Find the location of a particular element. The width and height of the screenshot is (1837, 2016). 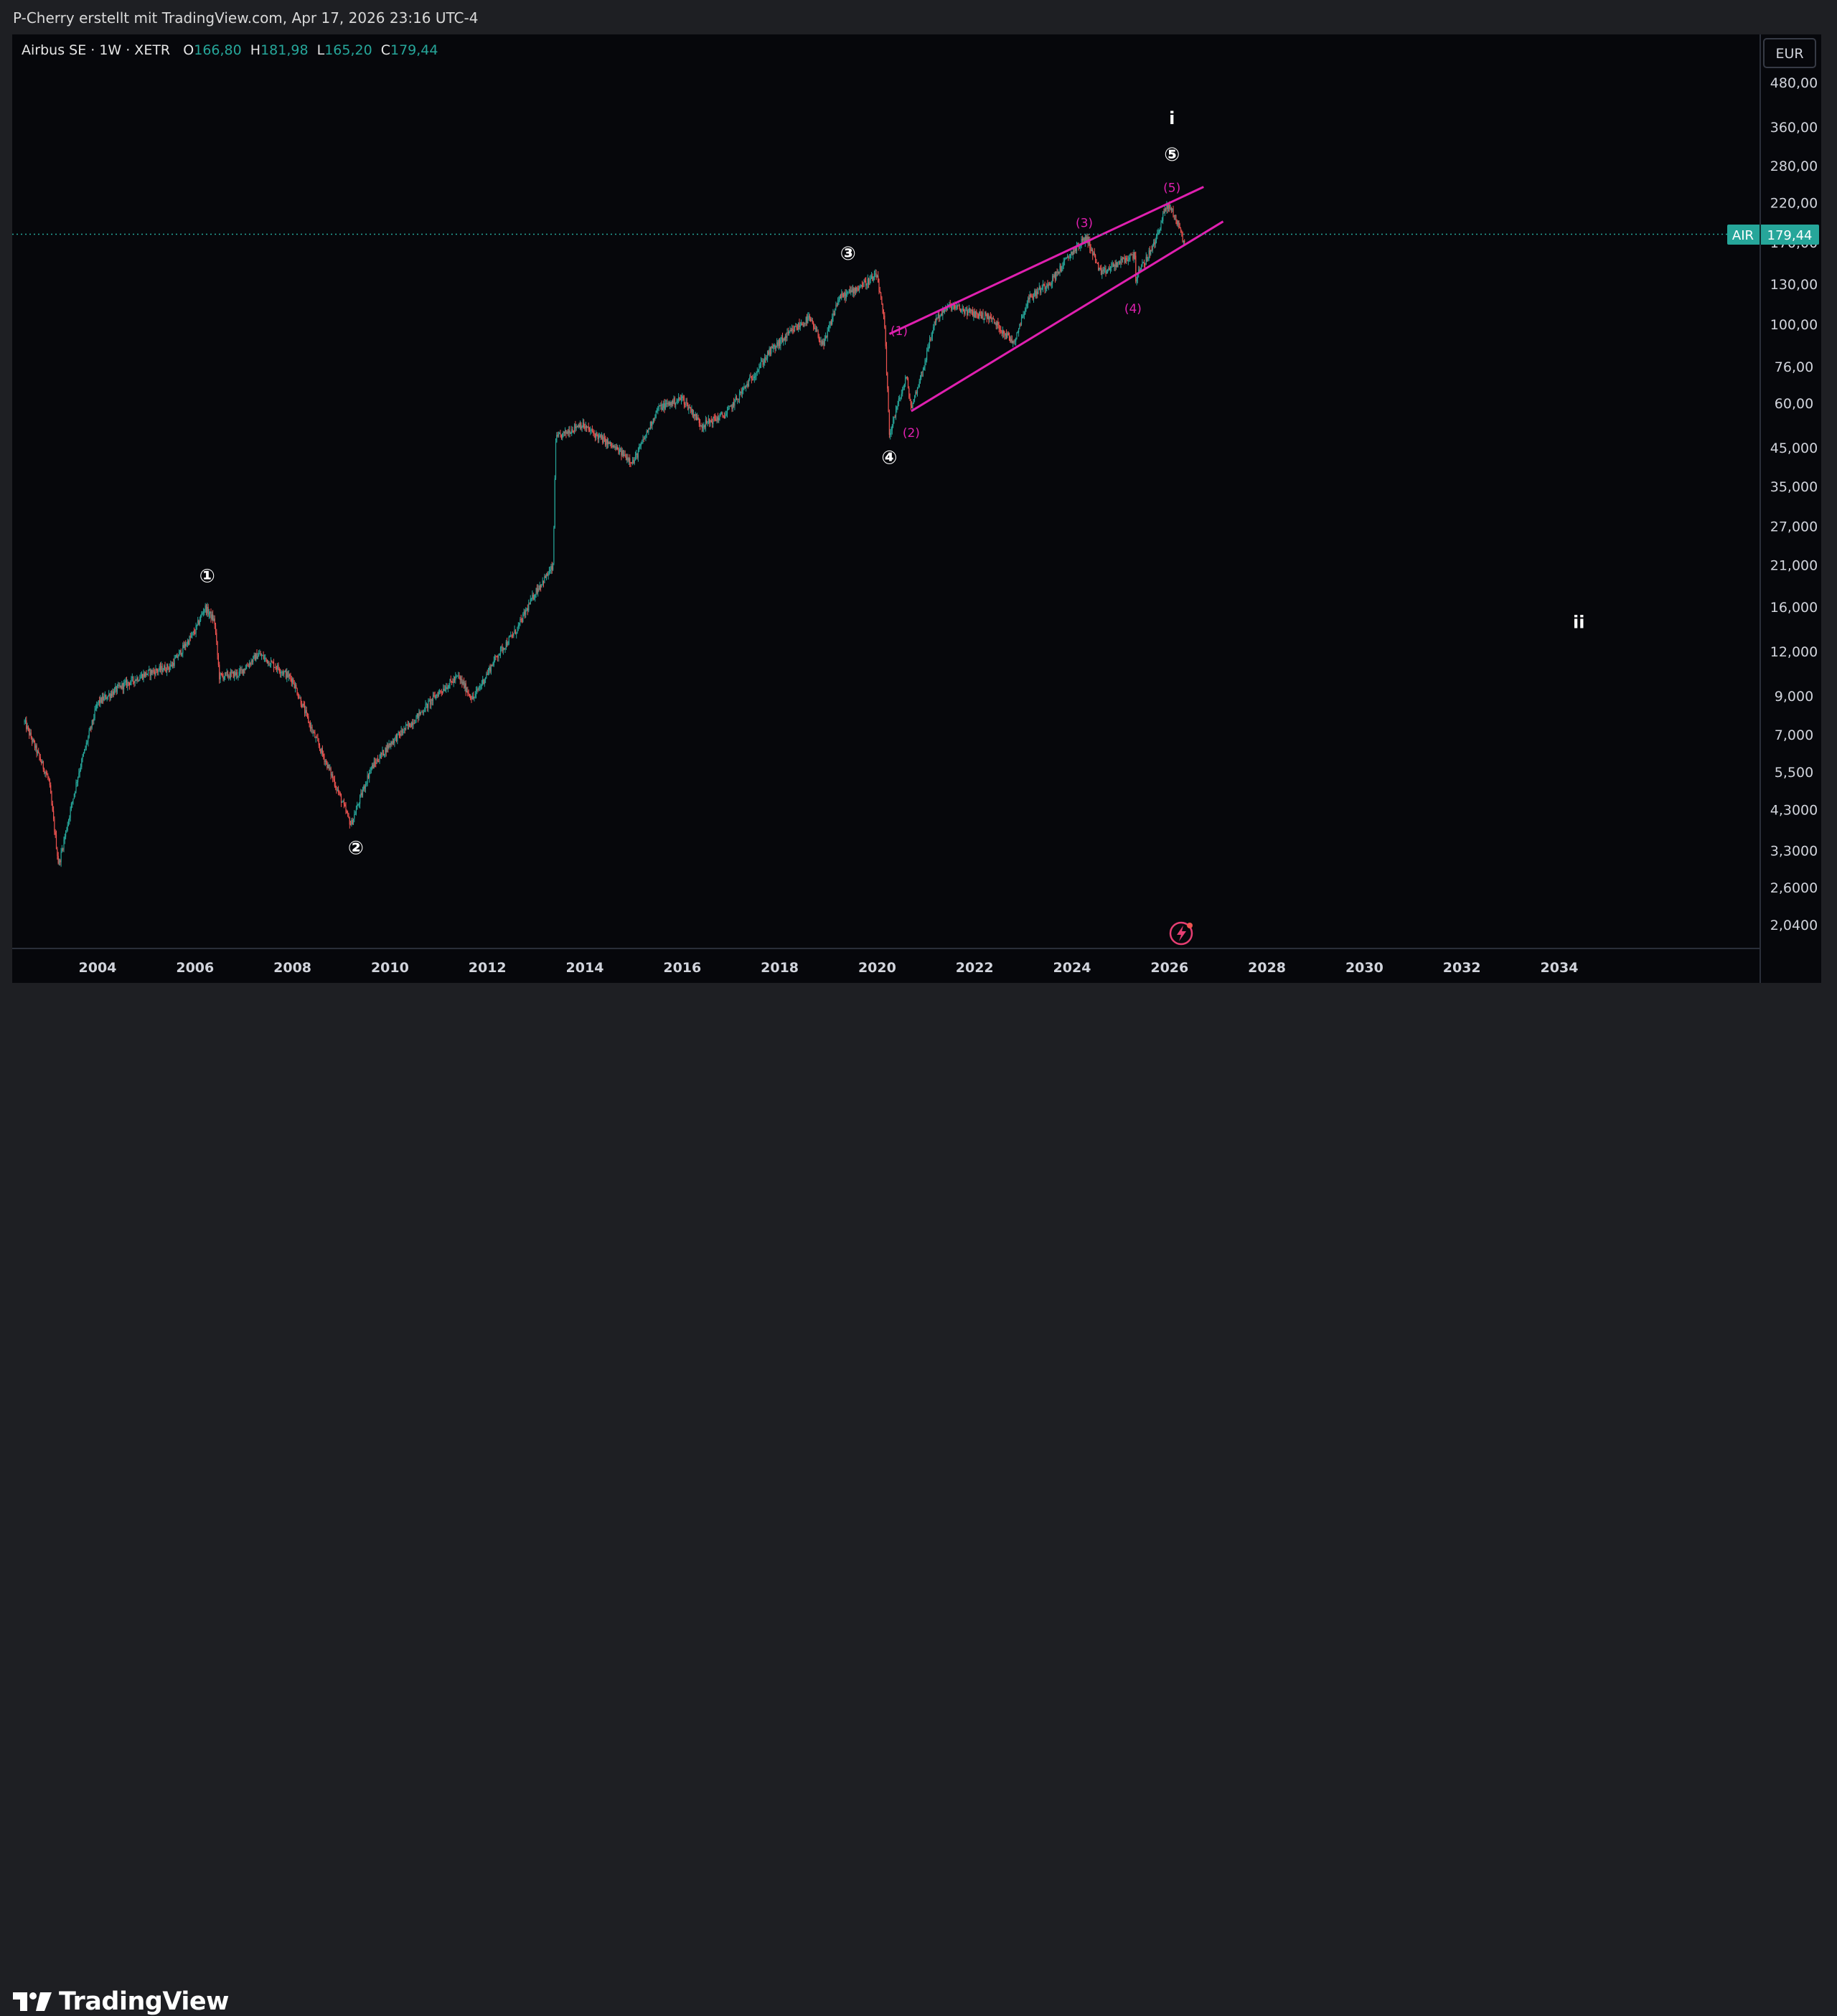

x-tick-label: 2022 is located at coordinates (975, 968).